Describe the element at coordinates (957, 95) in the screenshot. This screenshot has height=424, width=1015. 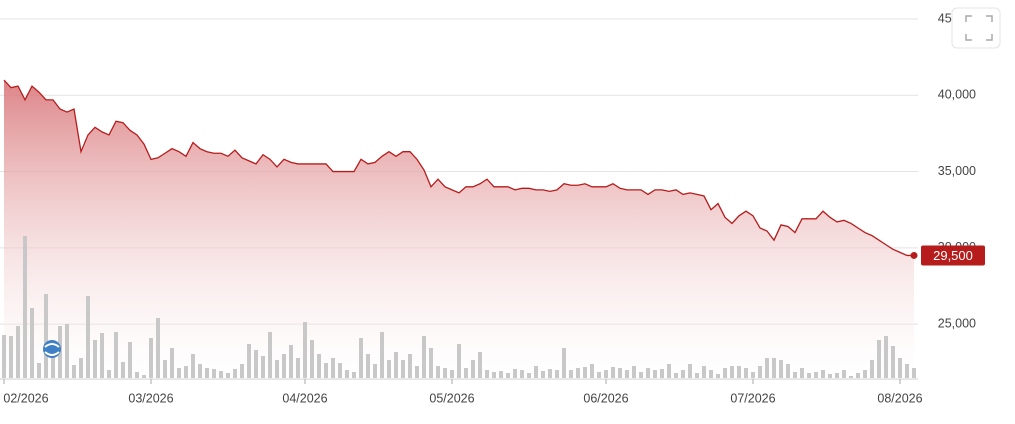
I see `y-tick-label: 40,000` at that location.